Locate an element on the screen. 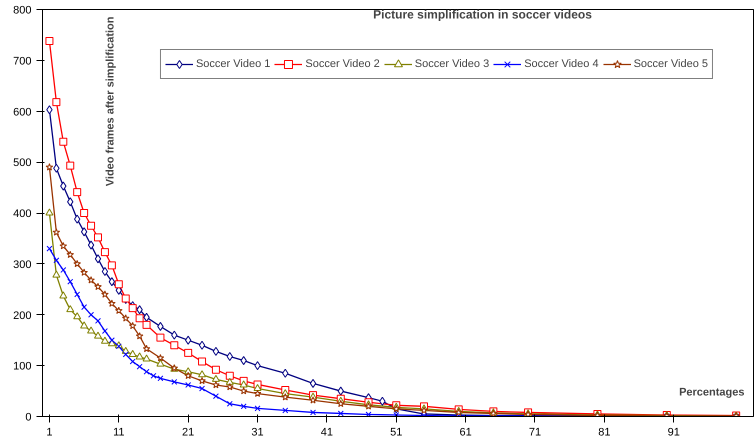 This screenshot has width=755, height=445. y-tick-label: 100 is located at coordinates (22, 366).